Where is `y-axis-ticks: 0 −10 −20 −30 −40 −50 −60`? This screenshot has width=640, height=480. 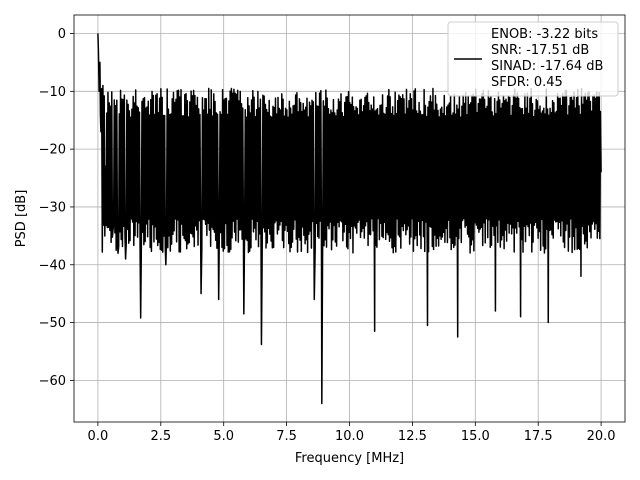 y-axis-ticks: 0 −10 −20 −30 −40 −50 −60 is located at coordinates (56, 208).